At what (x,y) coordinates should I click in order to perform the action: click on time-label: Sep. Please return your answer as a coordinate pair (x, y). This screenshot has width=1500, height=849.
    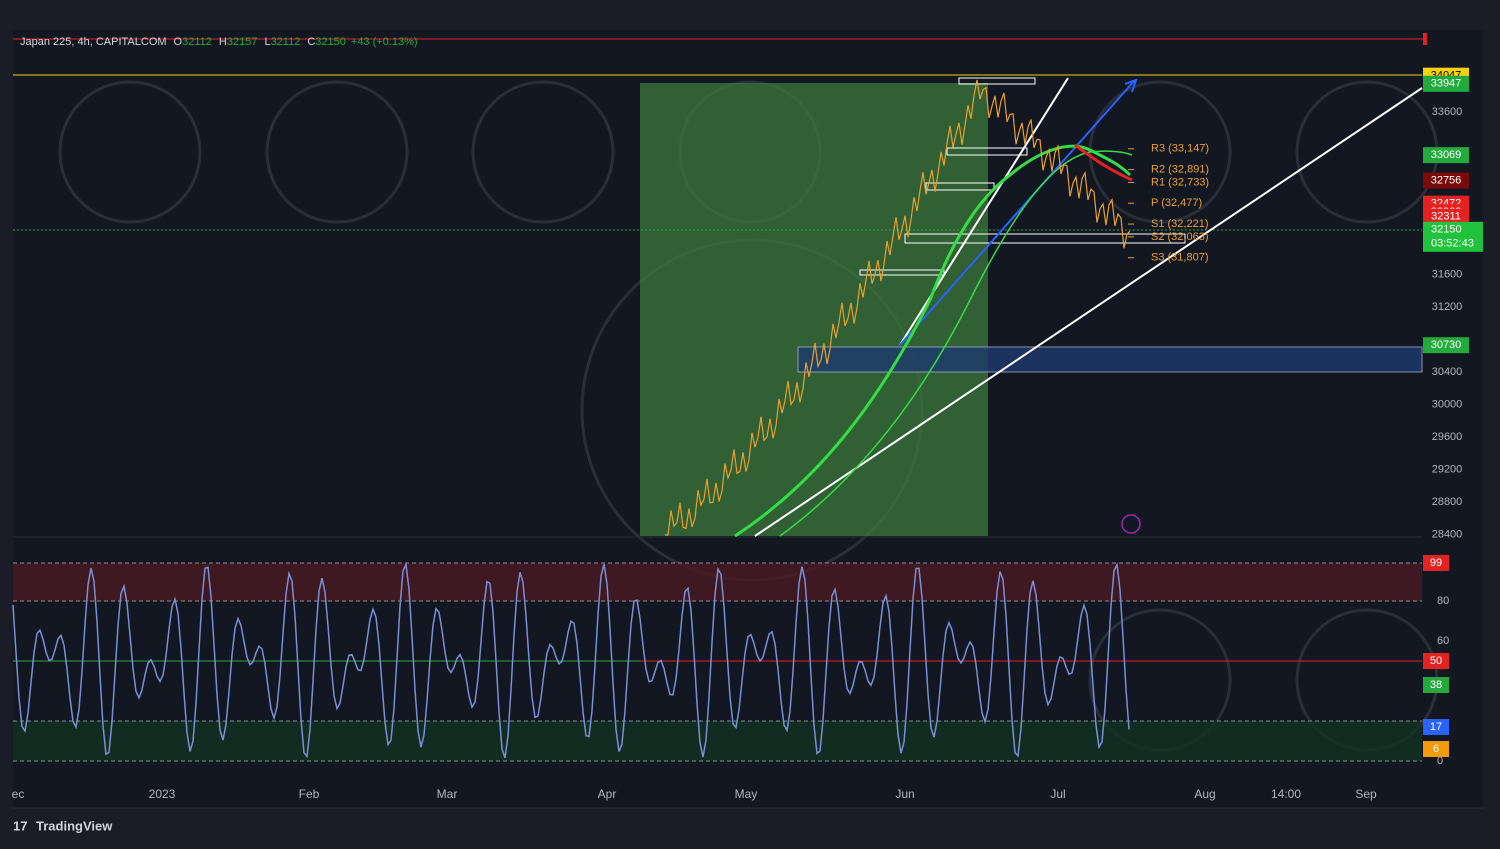
    Looking at the image, I should click on (1366, 794).